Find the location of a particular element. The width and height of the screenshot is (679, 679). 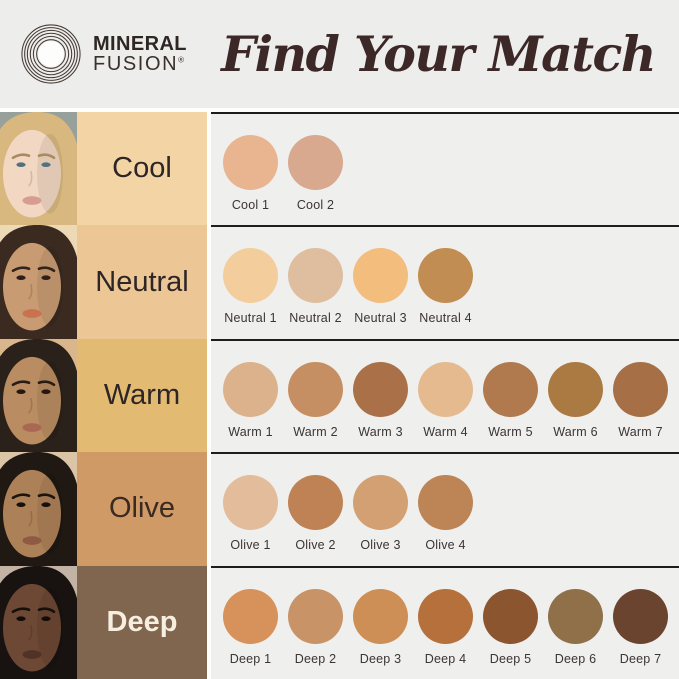

swatch-panel-olive: Olive 1 Olive 2 Olive 3 Olive 4 is located at coordinates (445, 509).